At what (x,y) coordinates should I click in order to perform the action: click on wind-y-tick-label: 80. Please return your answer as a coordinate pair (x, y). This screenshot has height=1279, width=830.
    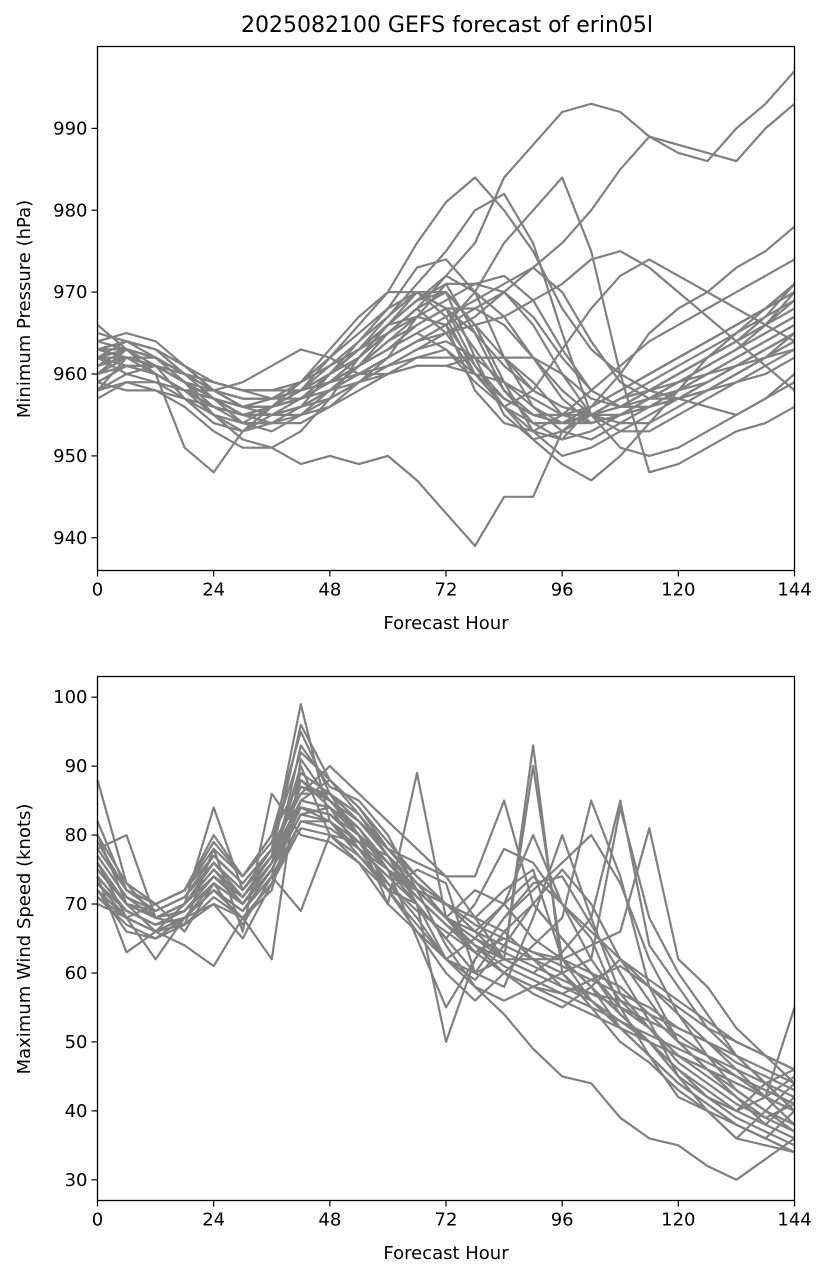
    Looking at the image, I should click on (76, 835).